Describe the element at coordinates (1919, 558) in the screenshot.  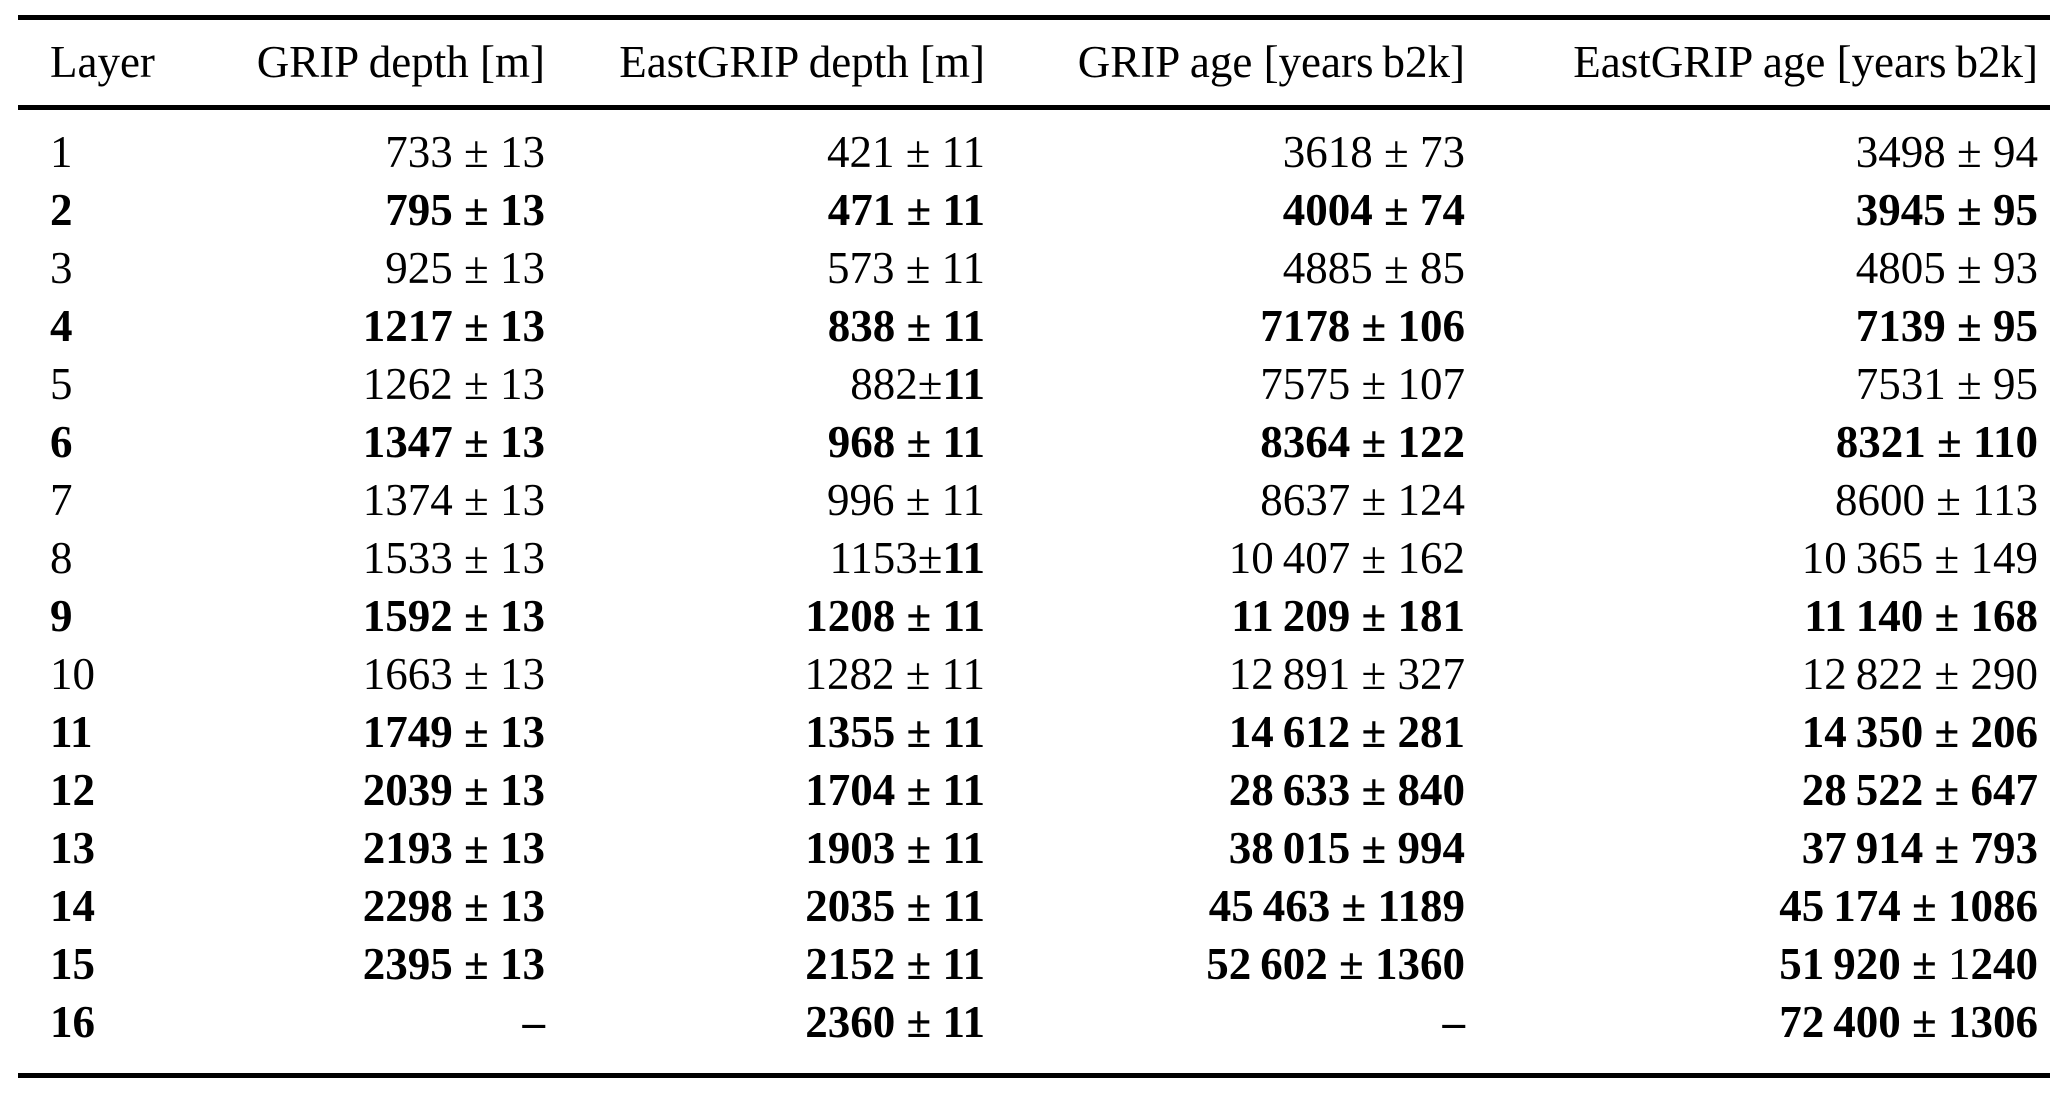
I see `value-cell: 10 365 ± 149` at that location.